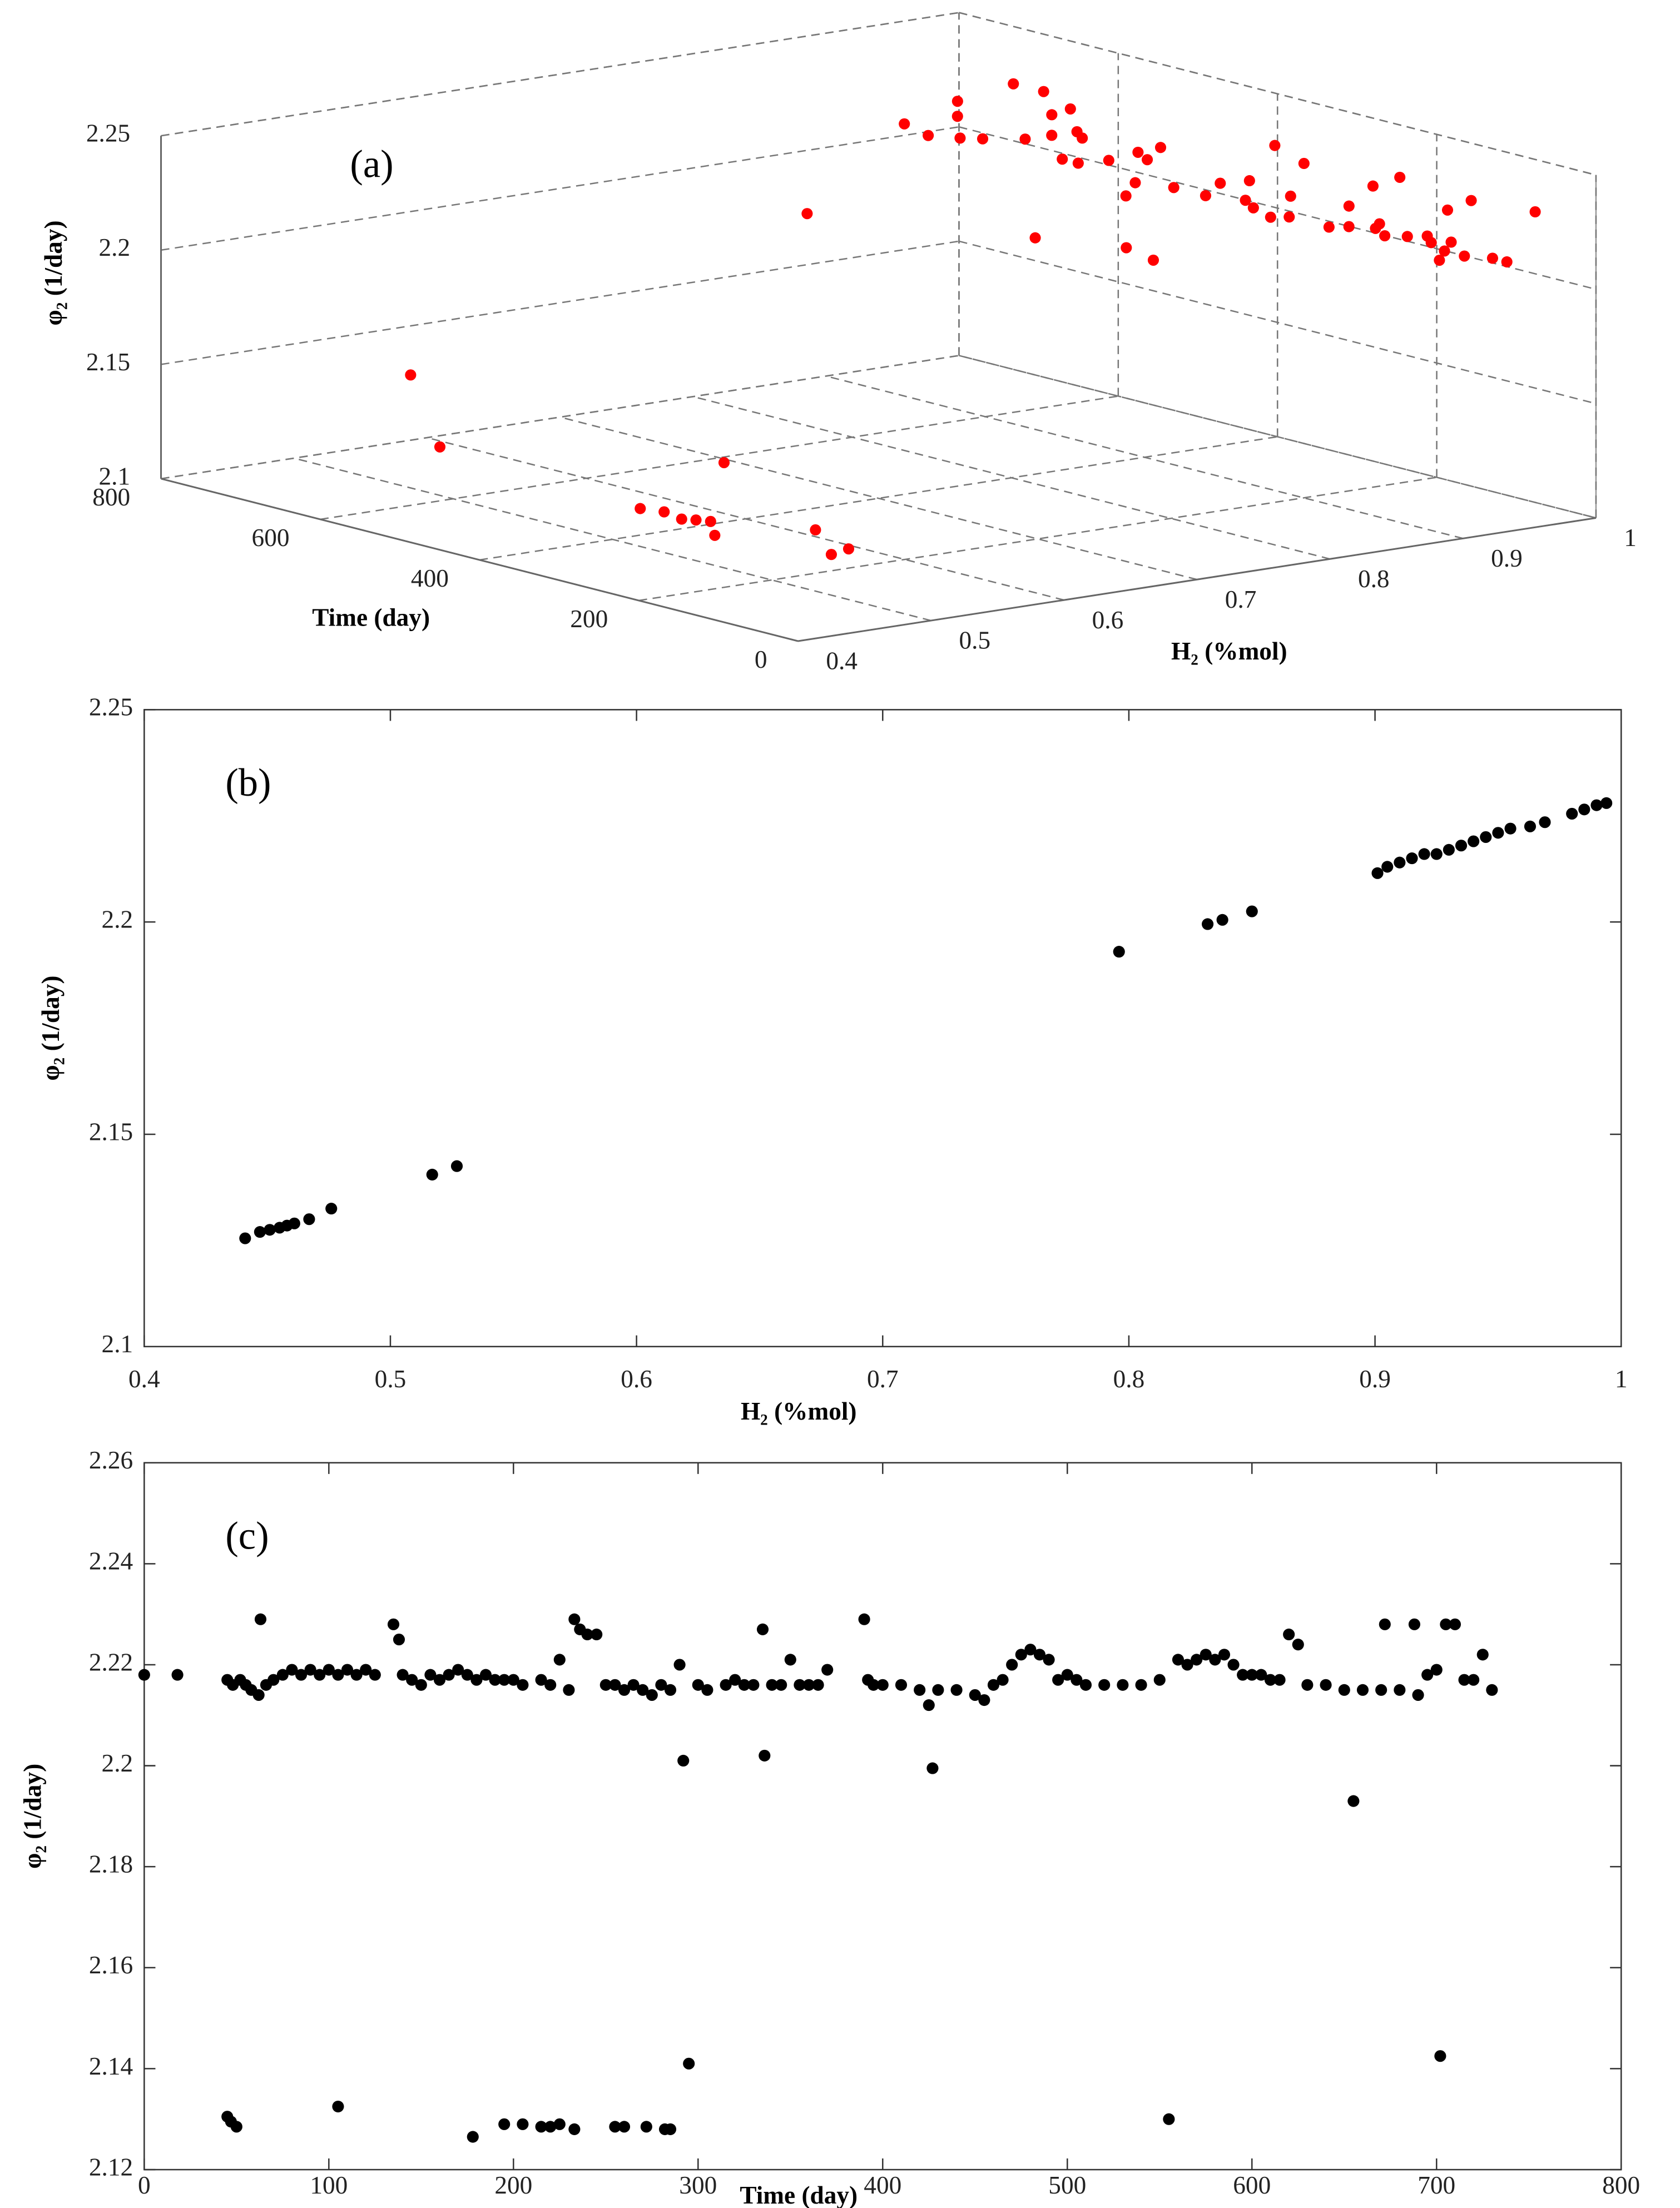 The image size is (1680, 2208). Describe the element at coordinates (589, 619) in the screenshot. I see `y-tick-label: 200` at that location.